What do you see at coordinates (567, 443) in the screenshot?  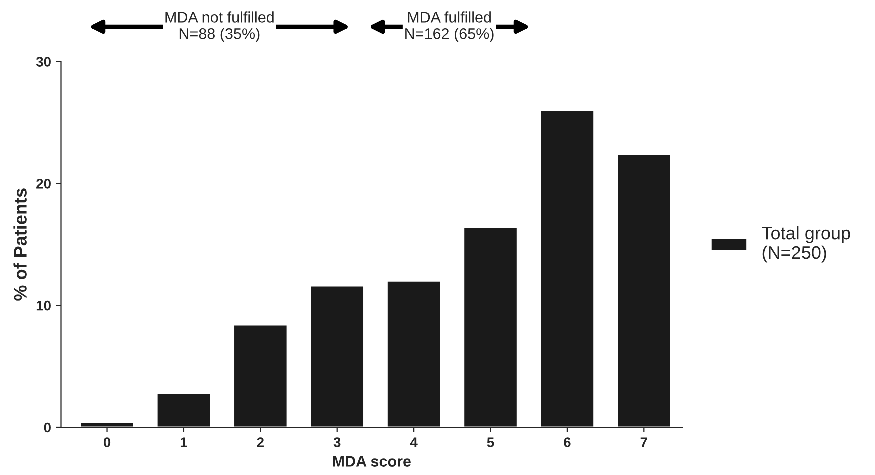 I see `x-tick-label: 6` at bounding box center [567, 443].